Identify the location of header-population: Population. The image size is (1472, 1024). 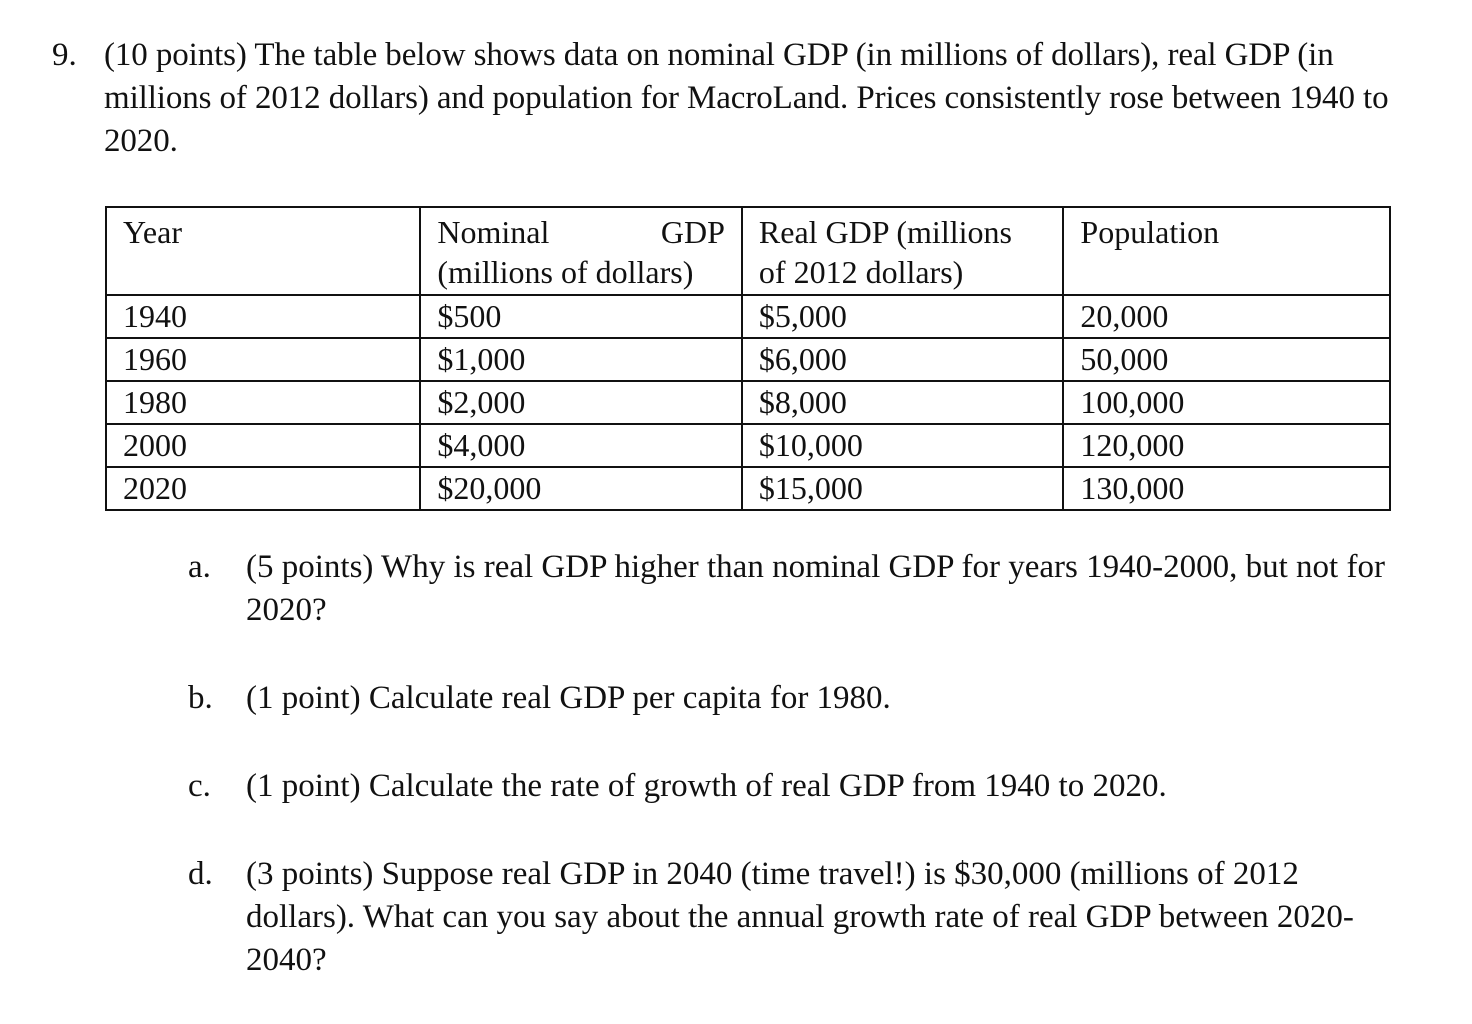
(1226, 251).